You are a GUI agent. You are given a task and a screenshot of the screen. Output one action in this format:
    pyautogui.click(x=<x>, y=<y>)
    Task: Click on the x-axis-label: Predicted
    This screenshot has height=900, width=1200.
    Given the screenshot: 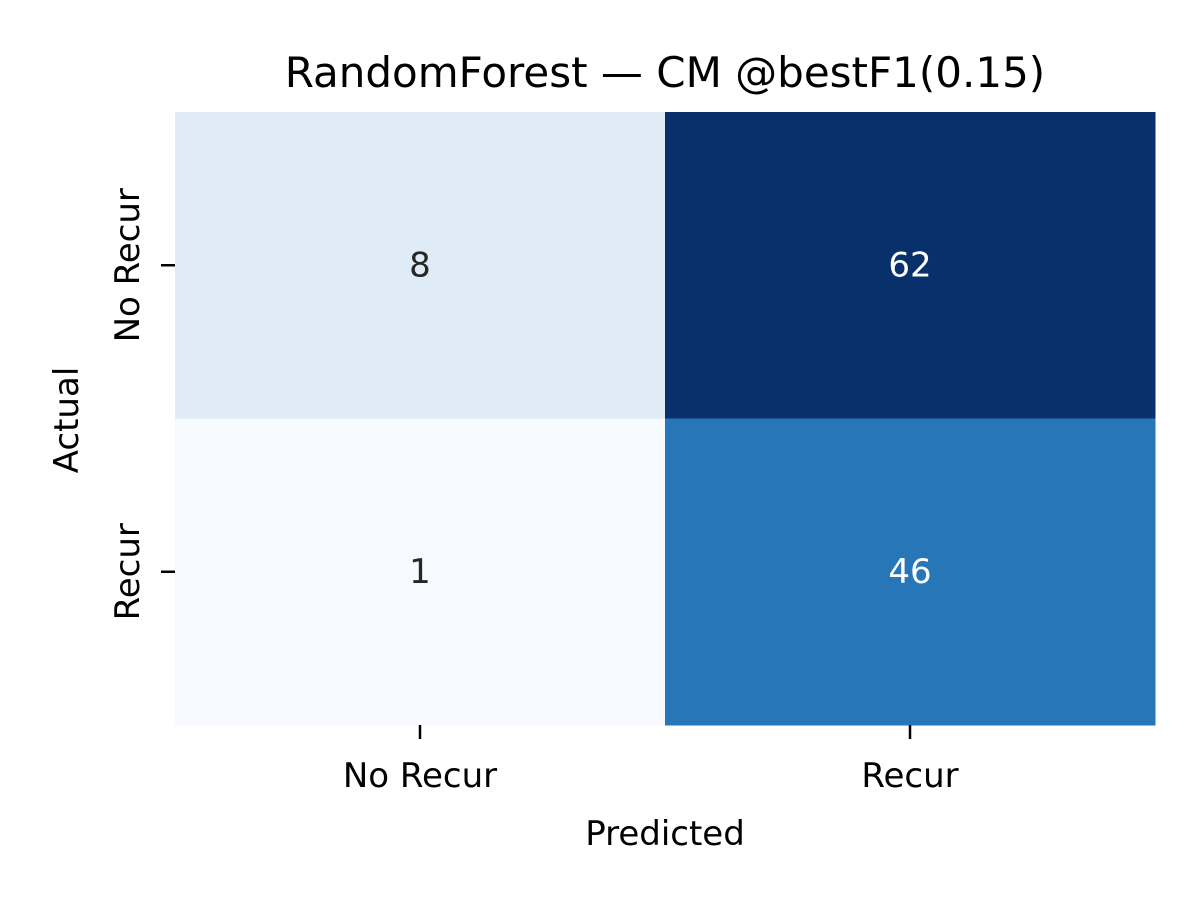 What is the action you would take?
    pyautogui.click(x=665, y=834)
    